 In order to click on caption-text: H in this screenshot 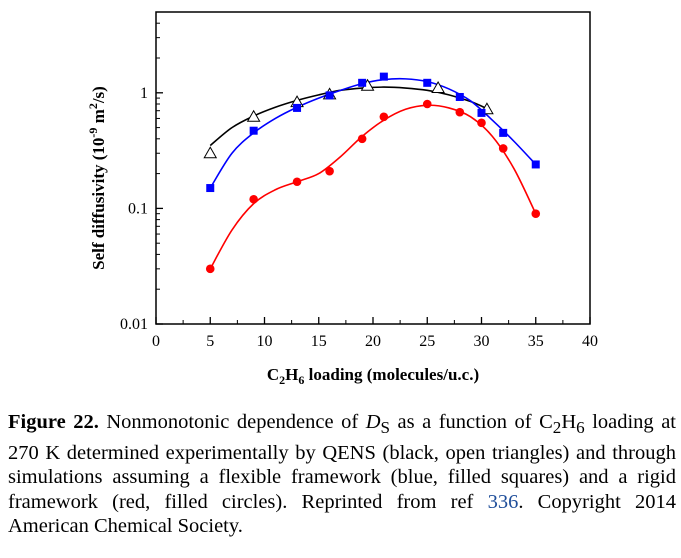, I will do `click(569, 422)`.